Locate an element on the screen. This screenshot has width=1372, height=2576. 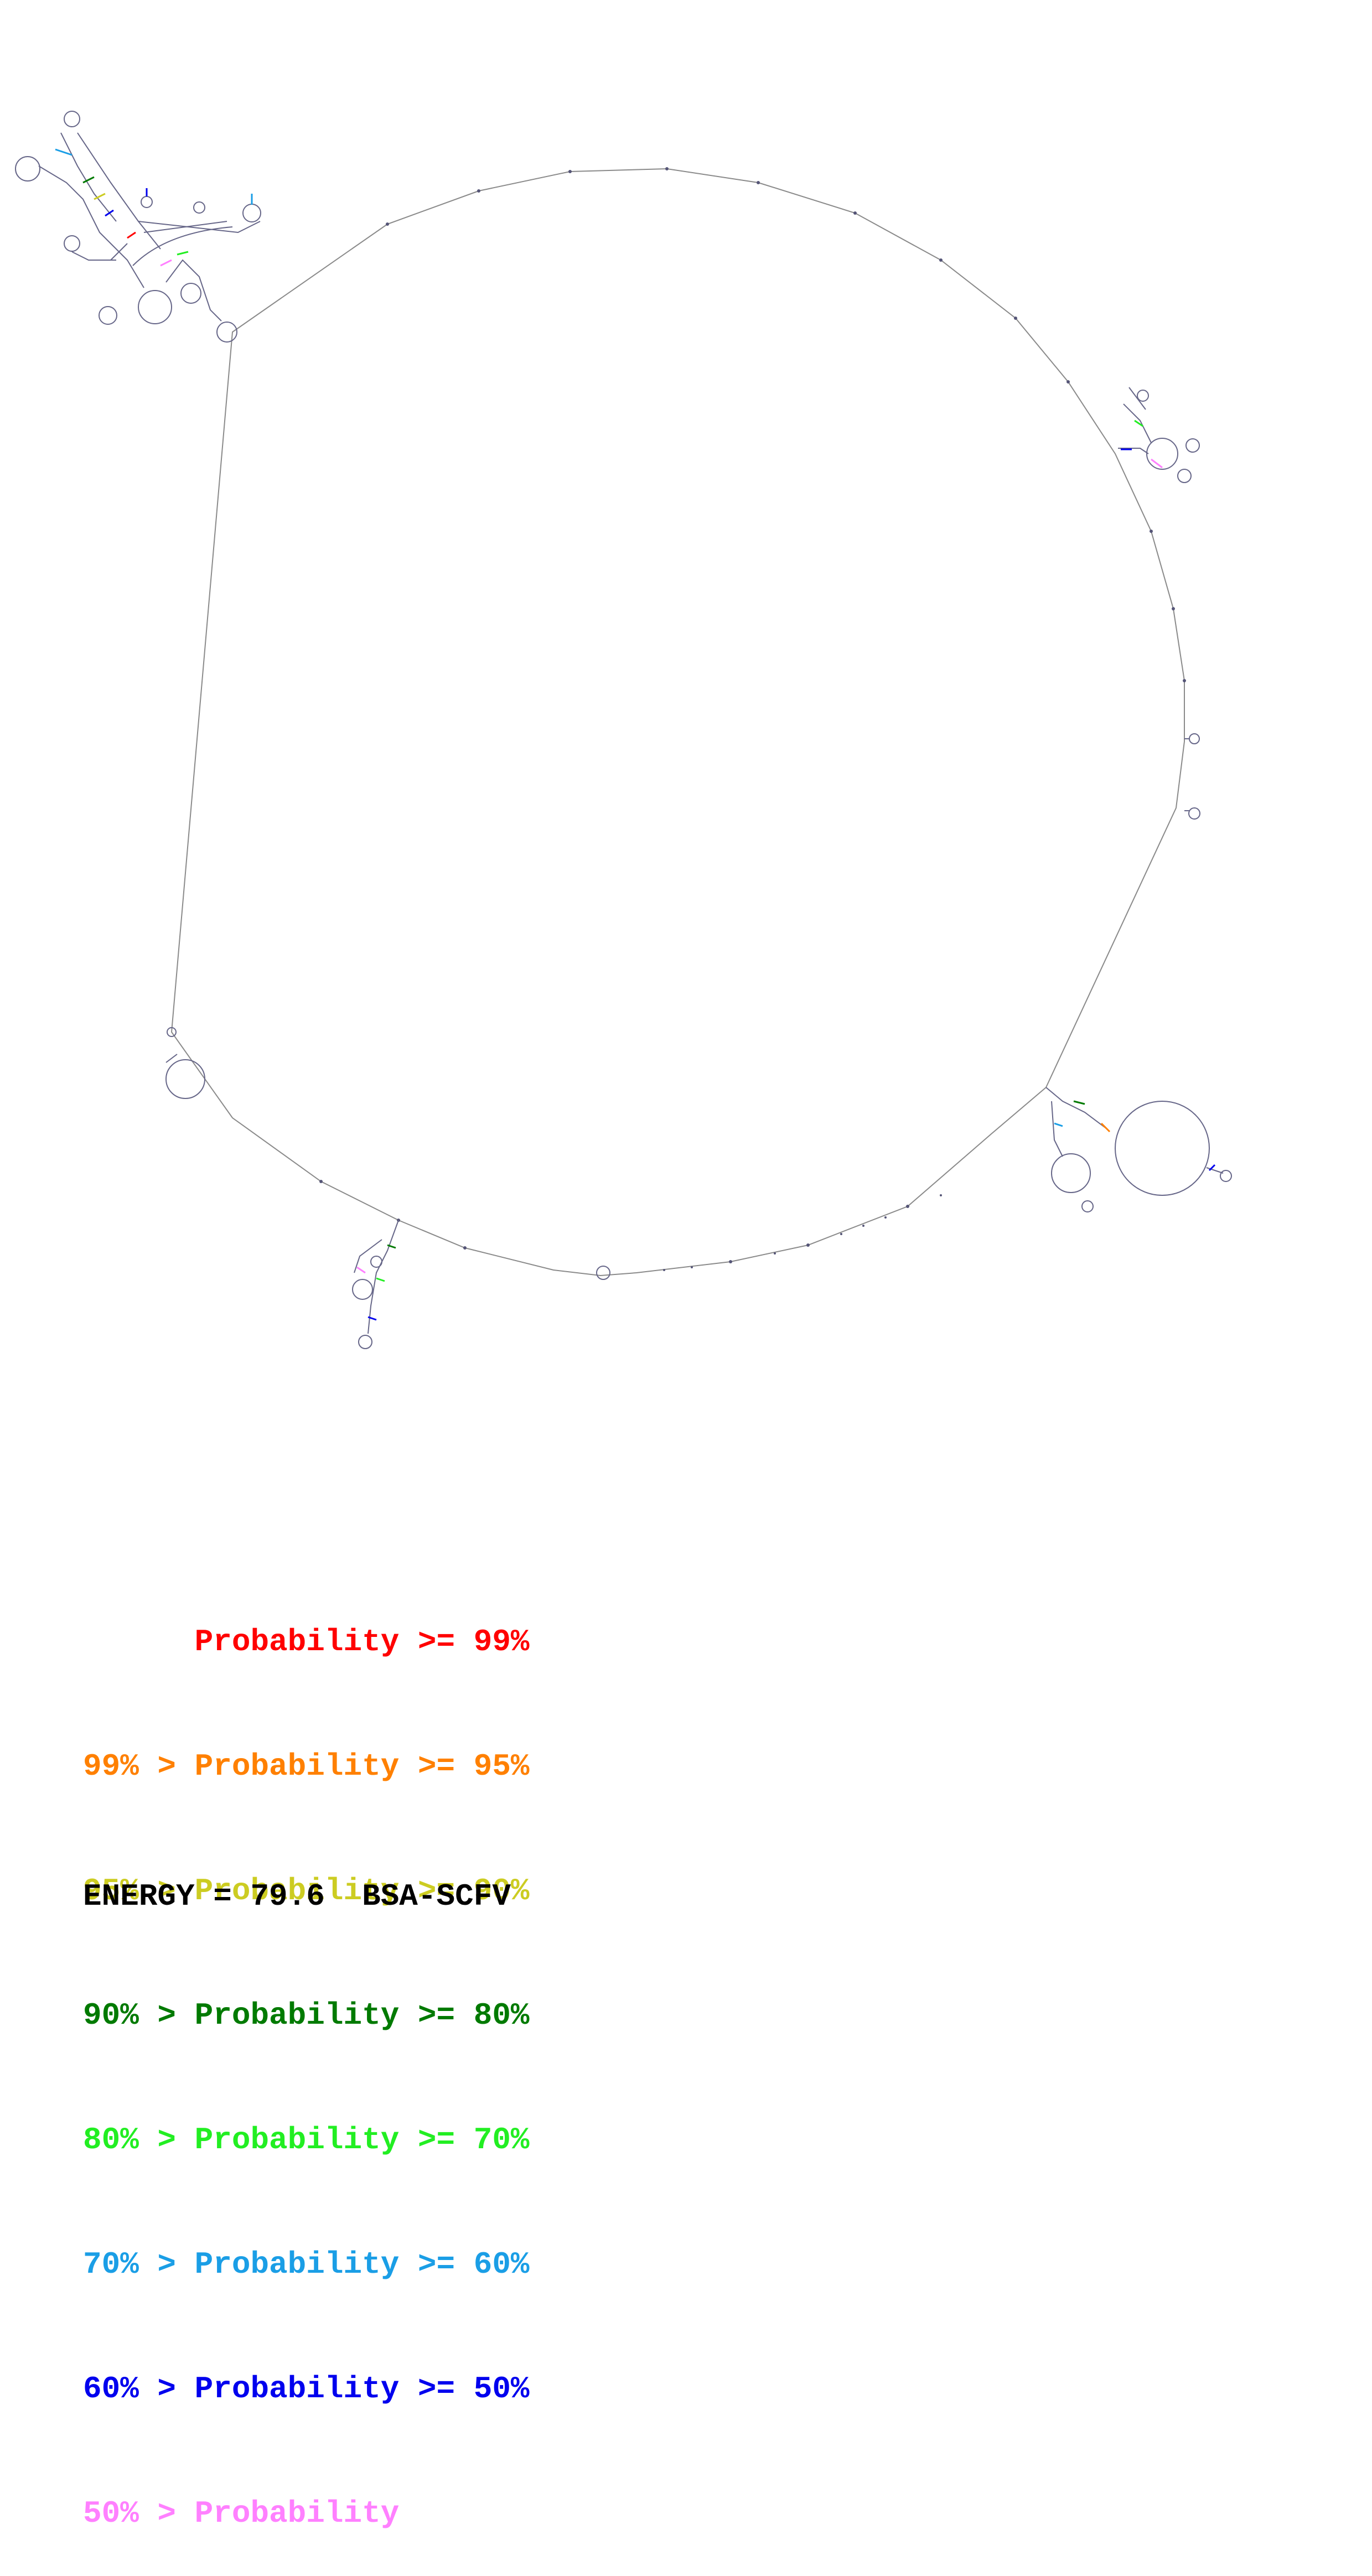
energy-label: ENERGY = is located at coordinates (158, 1897).